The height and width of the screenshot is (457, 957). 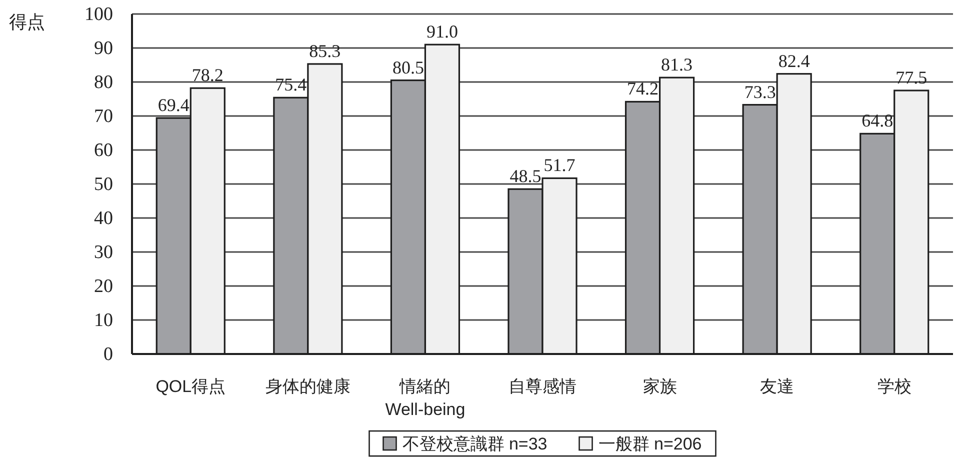 I want to click on data-label: 80.5, so click(x=408, y=67).